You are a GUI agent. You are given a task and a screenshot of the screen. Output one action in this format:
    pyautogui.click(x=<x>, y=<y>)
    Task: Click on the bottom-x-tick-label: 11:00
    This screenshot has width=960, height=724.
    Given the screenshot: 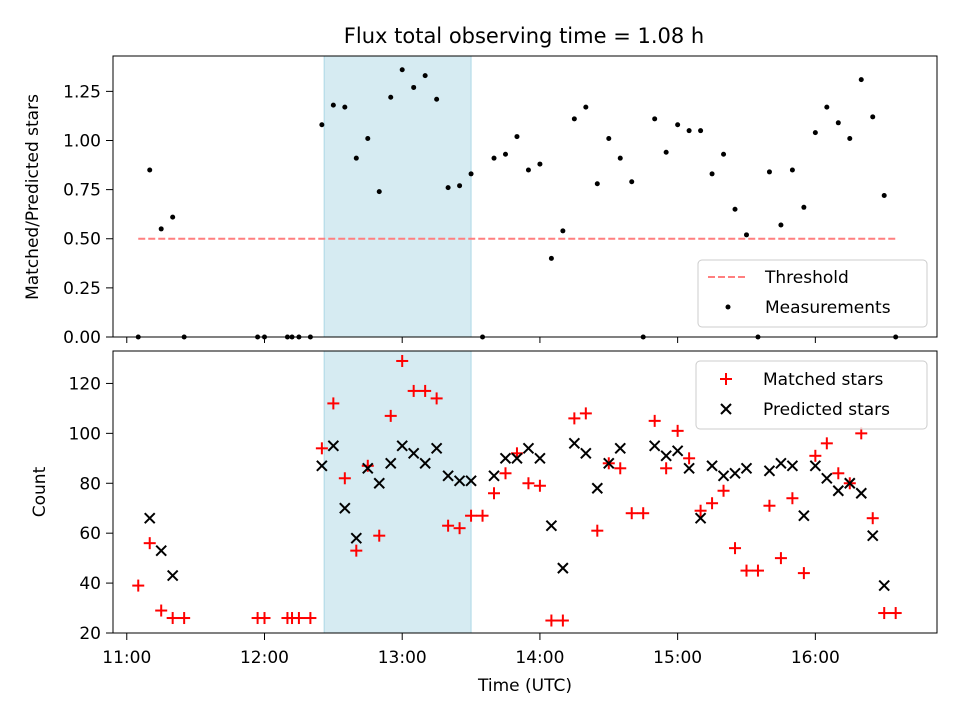 What is the action you would take?
    pyautogui.click(x=126, y=658)
    